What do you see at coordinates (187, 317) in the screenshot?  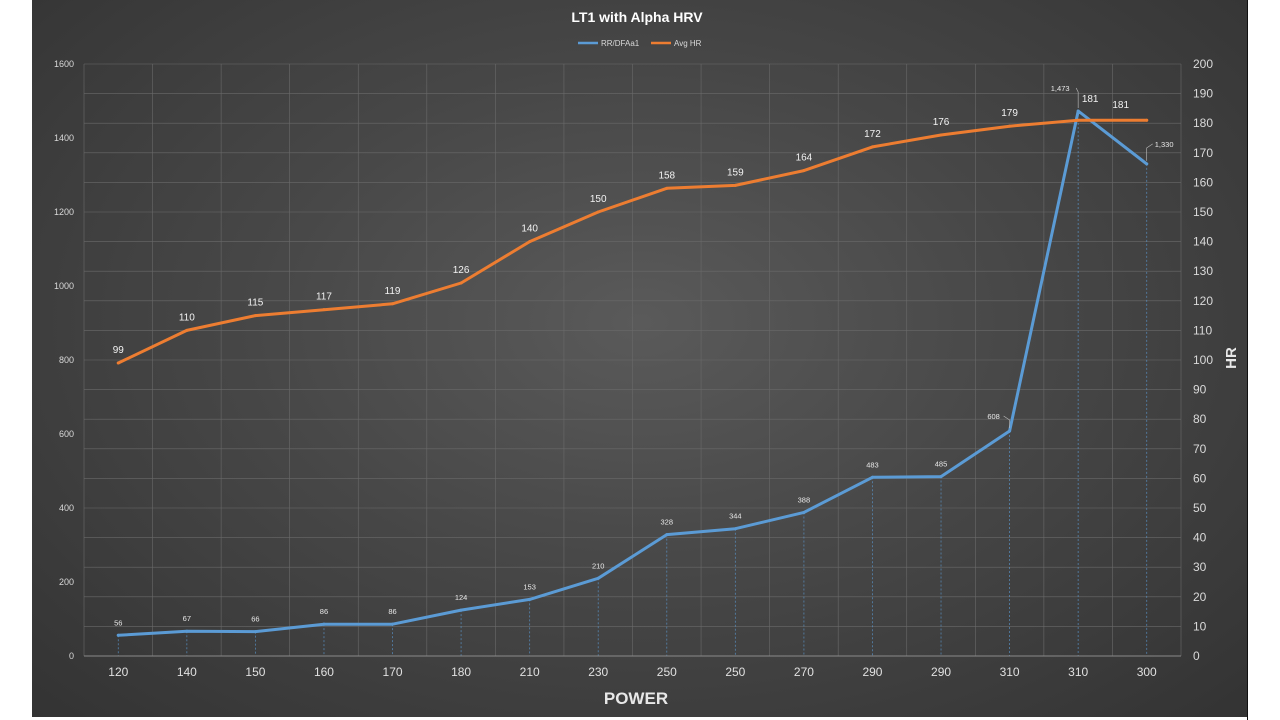 I see `hr-data-label: 110` at bounding box center [187, 317].